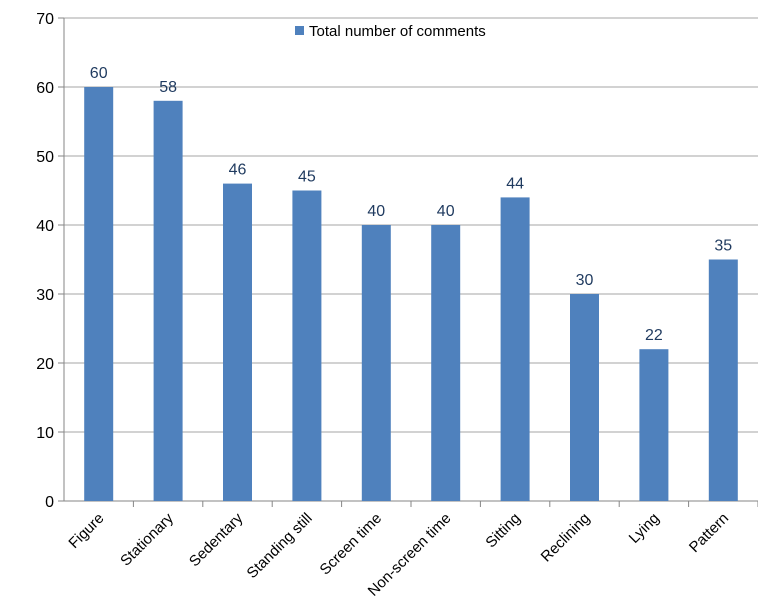  Describe the element at coordinates (147, 539) in the screenshot. I see `x-tick-label: Stationary` at that location.